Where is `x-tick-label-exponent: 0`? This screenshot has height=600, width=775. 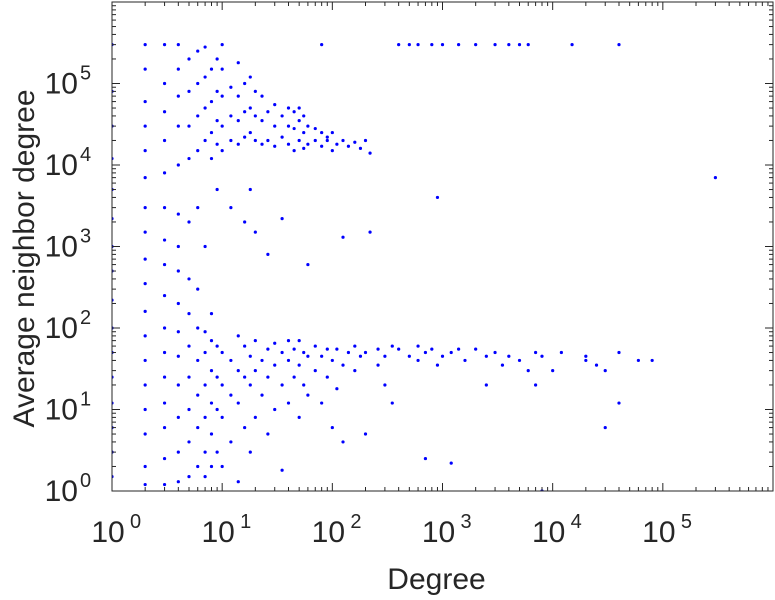 x-tick-label-exponent: 0 is located at coordinates (135, 522).